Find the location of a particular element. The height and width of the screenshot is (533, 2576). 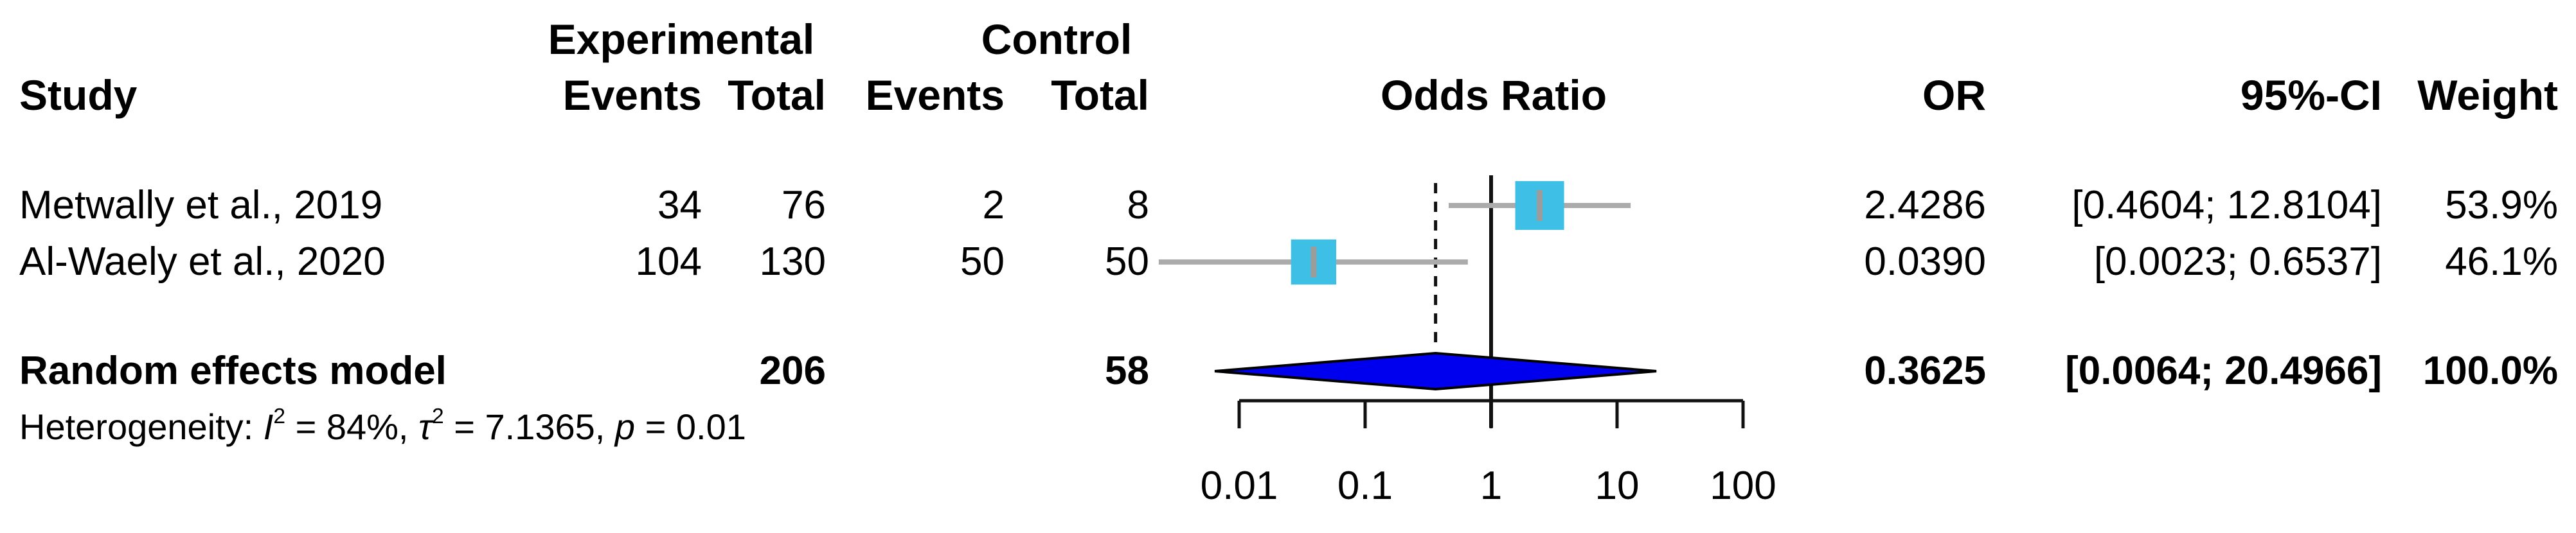

summary-diamond is located at coordinates (1435, 371).